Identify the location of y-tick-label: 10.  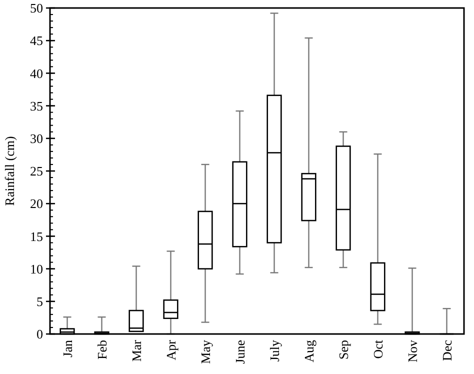
(36, 268).